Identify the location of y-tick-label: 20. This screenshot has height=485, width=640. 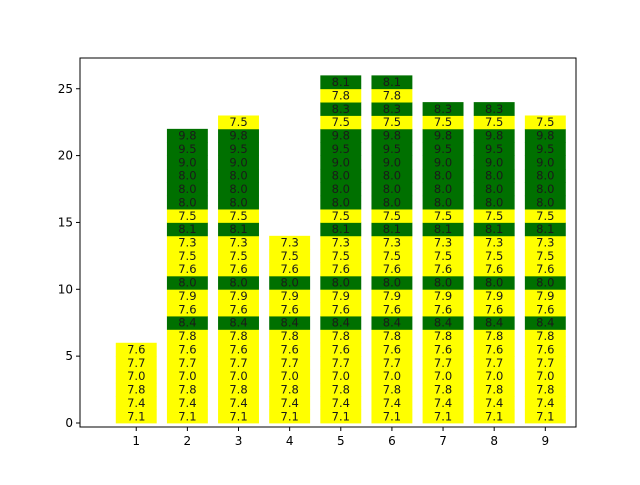
(65, 156).